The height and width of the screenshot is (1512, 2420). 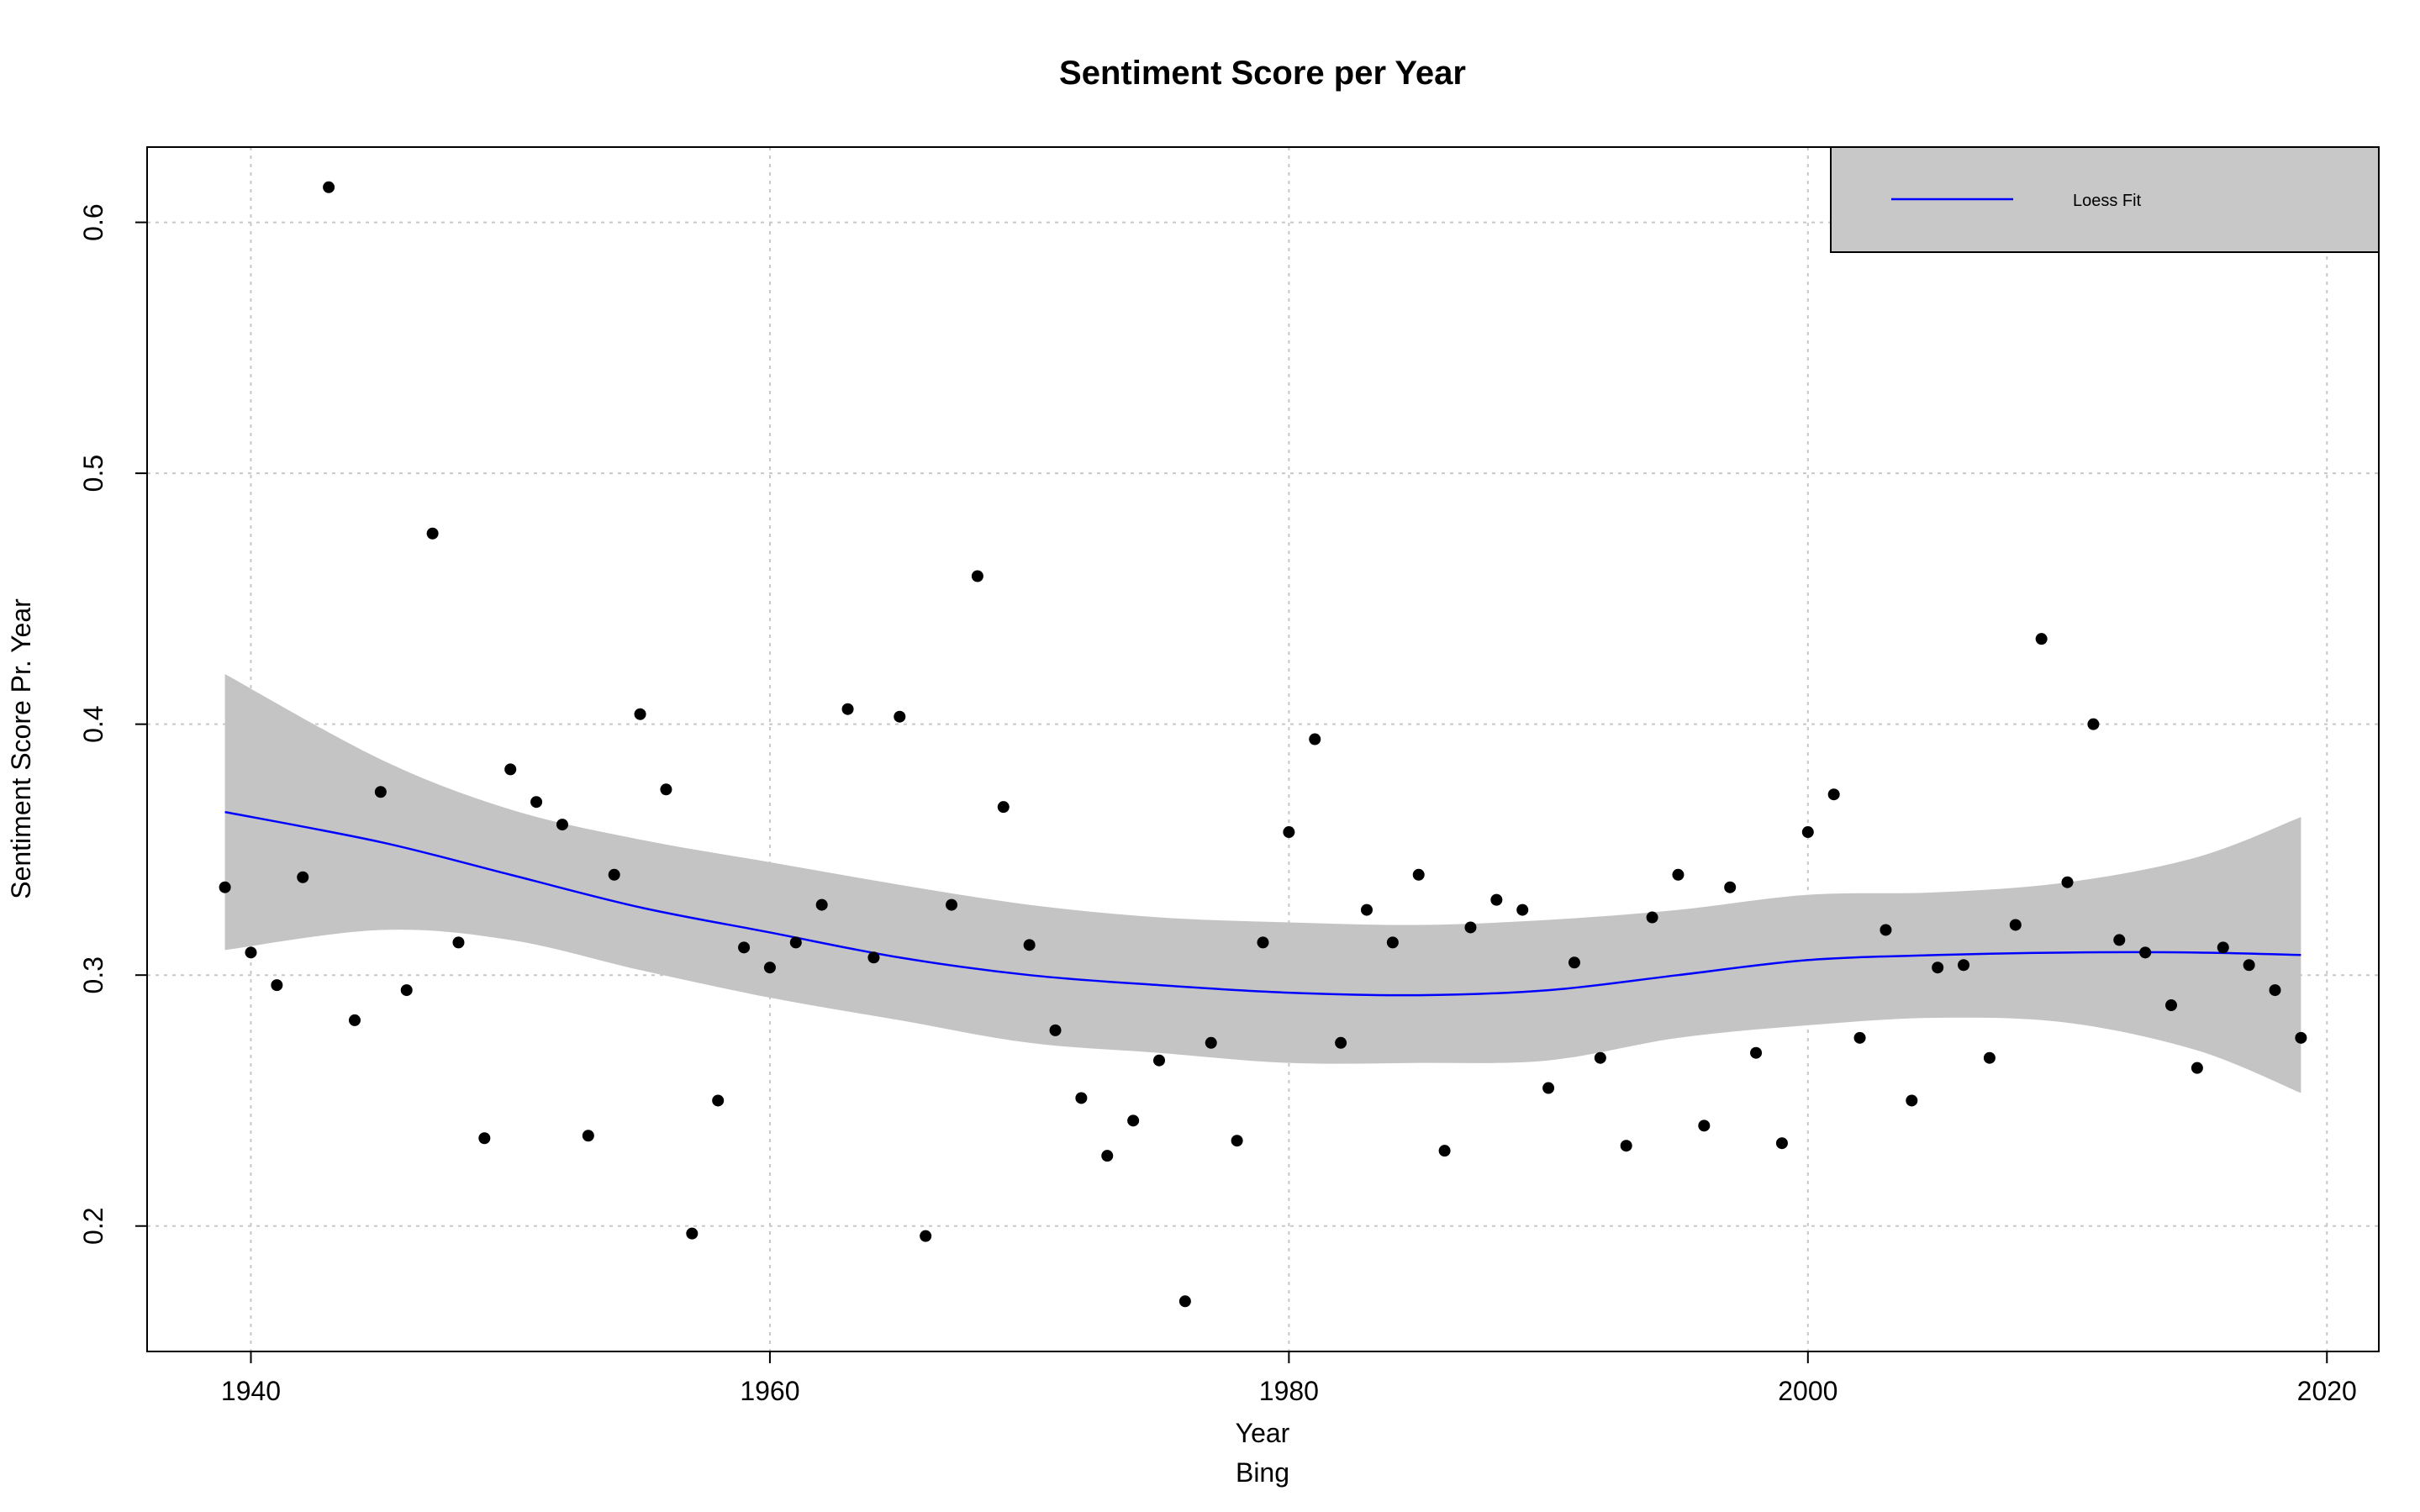 What do you see at coordinates (93, 474) in the screenshot?
I see `y-tick-label: 0.5` at bounding box center [93, 474].